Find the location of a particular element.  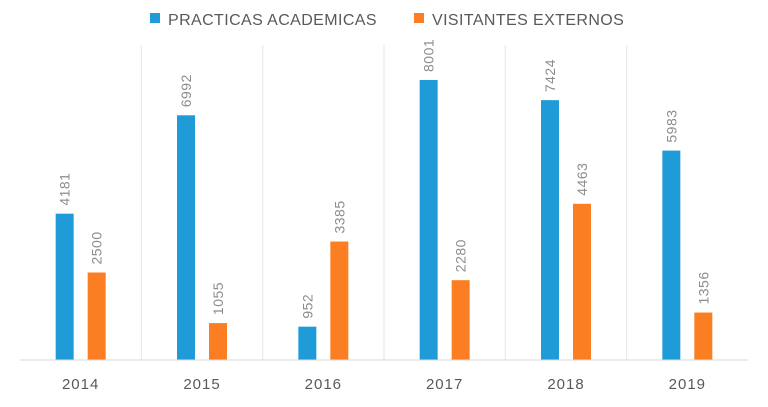

data-label-series-2-2014: 2500 is located at coordinates (97, 247).